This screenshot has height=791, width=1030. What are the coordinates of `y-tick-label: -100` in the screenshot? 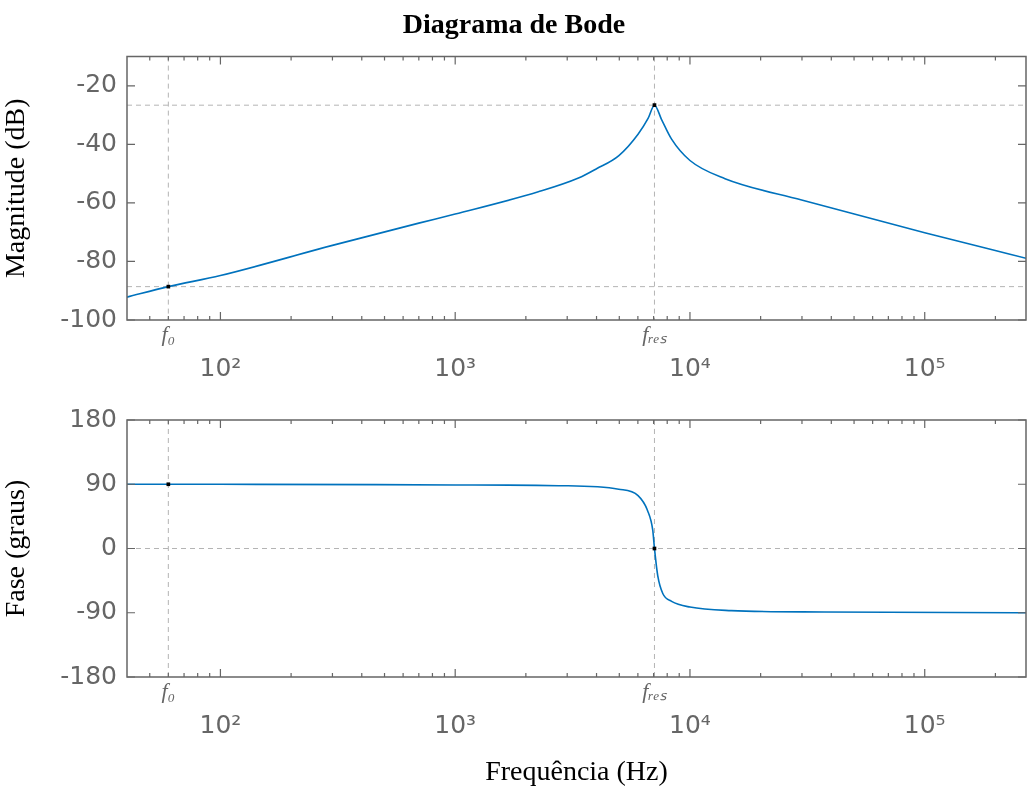 It's located at (88, 318).